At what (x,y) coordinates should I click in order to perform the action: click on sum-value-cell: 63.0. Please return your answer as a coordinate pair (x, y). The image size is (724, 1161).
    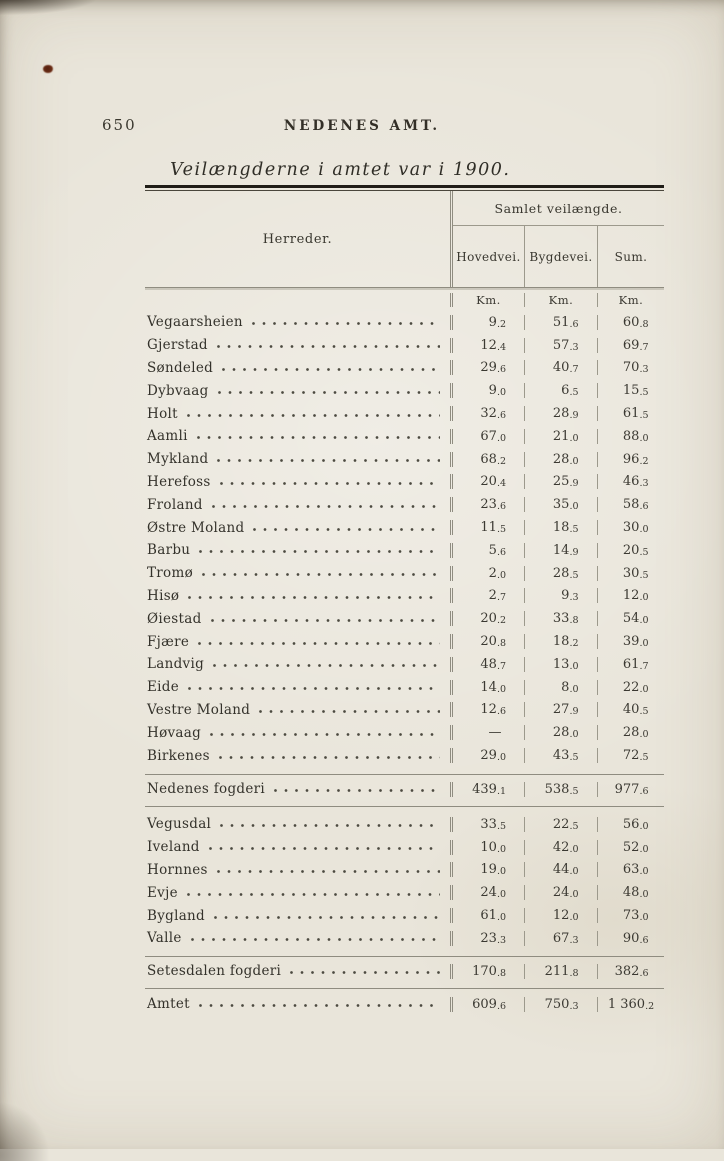
    Looking at the image, I should click on (630, 870).